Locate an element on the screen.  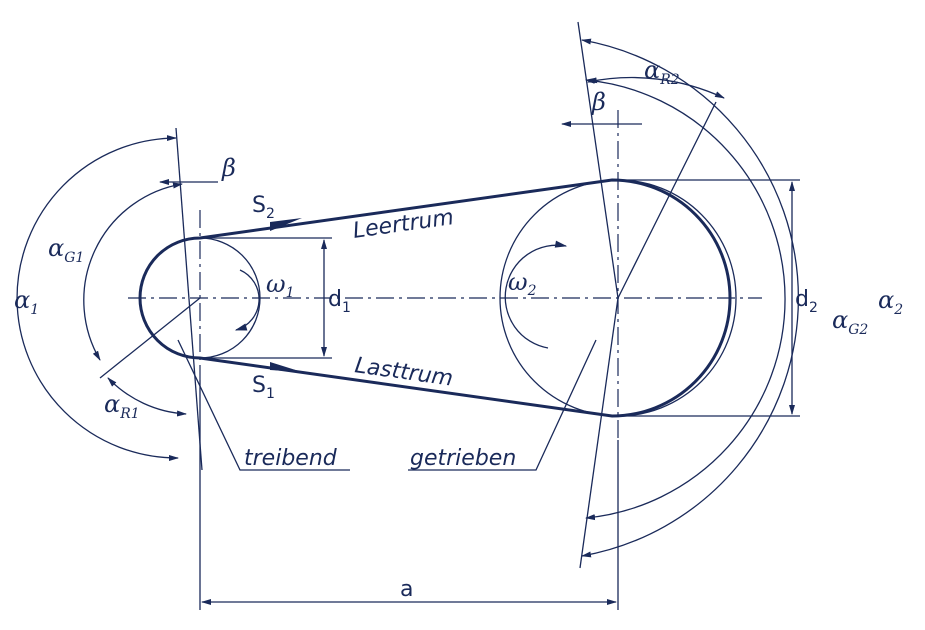
alphaR1-label: αR1 is located at coordinates (122, 406).